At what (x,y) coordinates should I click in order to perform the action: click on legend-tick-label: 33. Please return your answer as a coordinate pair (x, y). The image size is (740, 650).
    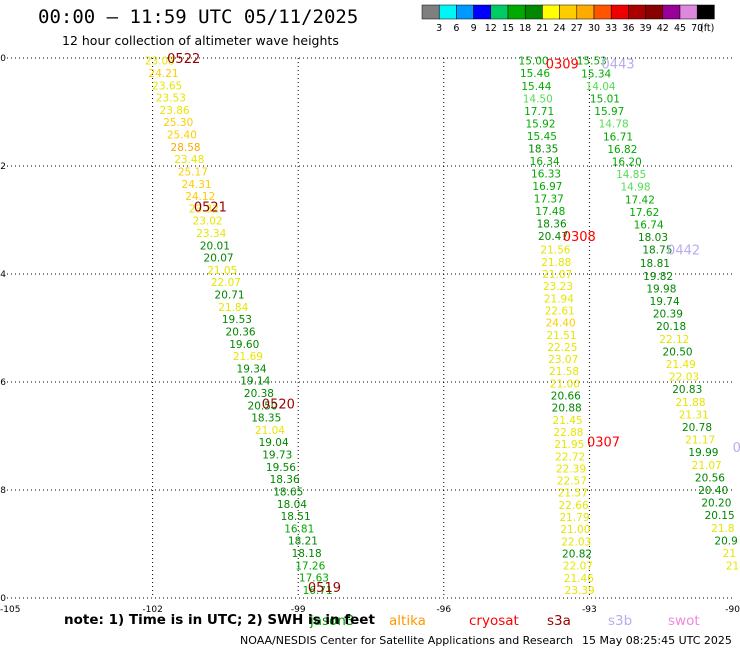
    Looking at the image, I should click on (611, 28).